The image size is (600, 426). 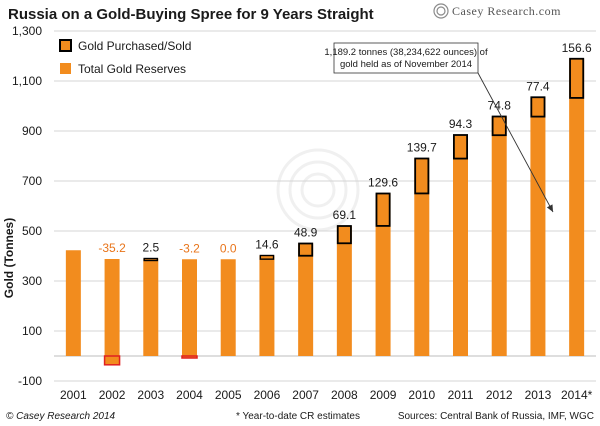 I want to click on y-tick-label: 1,300, so click(x=27, y=31).